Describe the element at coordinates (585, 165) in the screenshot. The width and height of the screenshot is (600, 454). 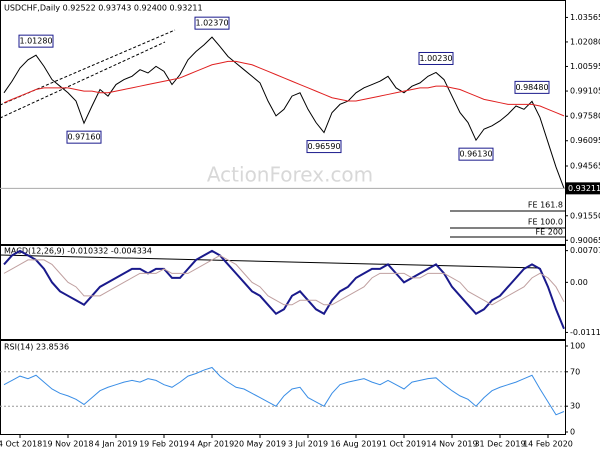
I see `y-tick-label: 0.94565` at that location.